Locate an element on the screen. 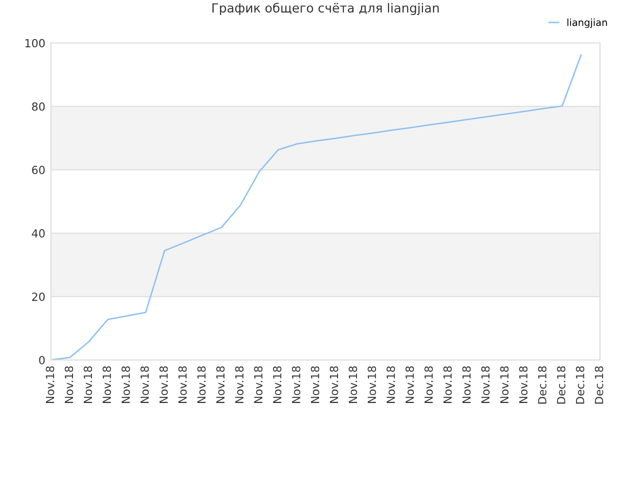 Image resolution: width=640 pixels, height=480 pixels. y-tick-label: 40 is located at coordinates (38, 233).